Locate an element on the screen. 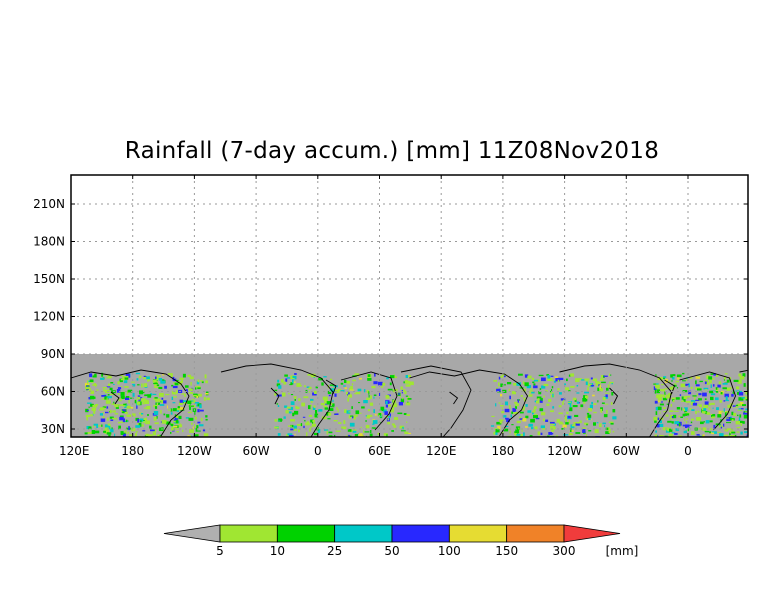  colorbar-level-label: 300 is located at coordinates (564, 551).